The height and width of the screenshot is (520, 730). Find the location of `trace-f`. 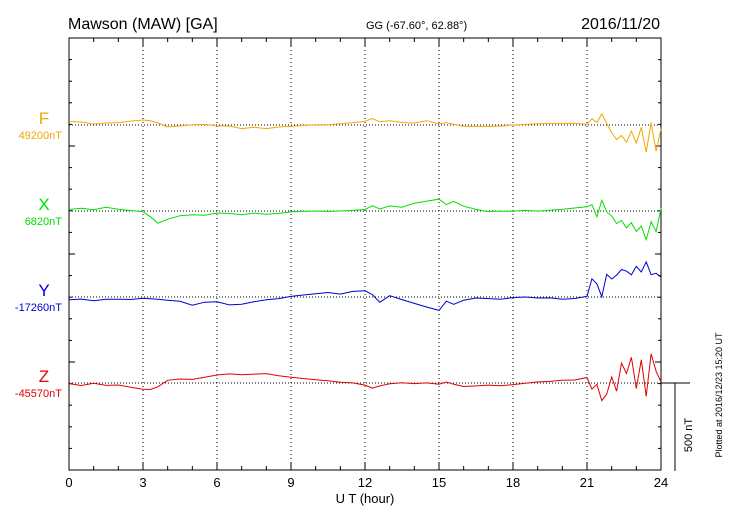

trace-f is located at coordinates (365, 132).